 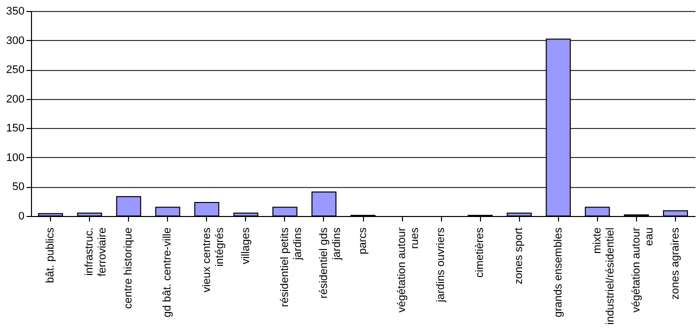 I want to click on x-tick-label: végétation autour eau, so click(x=643, y=270).